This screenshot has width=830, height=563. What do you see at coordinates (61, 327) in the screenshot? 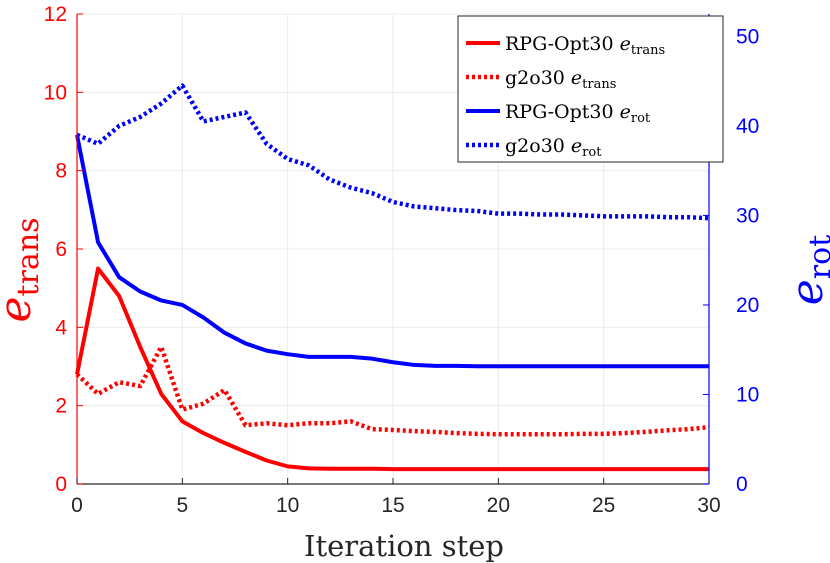
I see `y-left-tick-label: 4` at bounding box center [61, 327].